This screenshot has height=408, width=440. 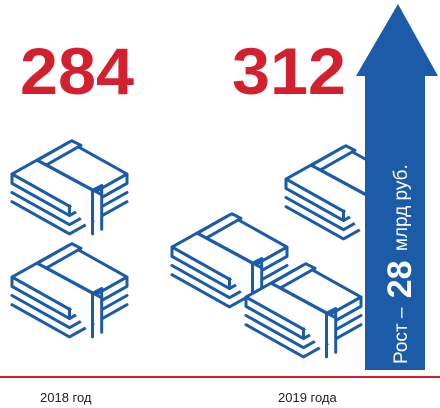 I want to click on label-2018: 2018 год, so click(x=66, y=397).